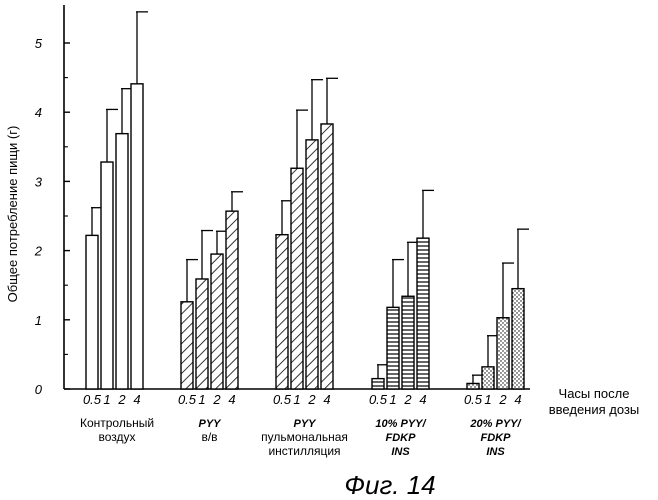  What do you see at coordinates (594, 409) in the screenshot?
I see `x-axis-title: введения дозы` at bounding box center [594, 409].